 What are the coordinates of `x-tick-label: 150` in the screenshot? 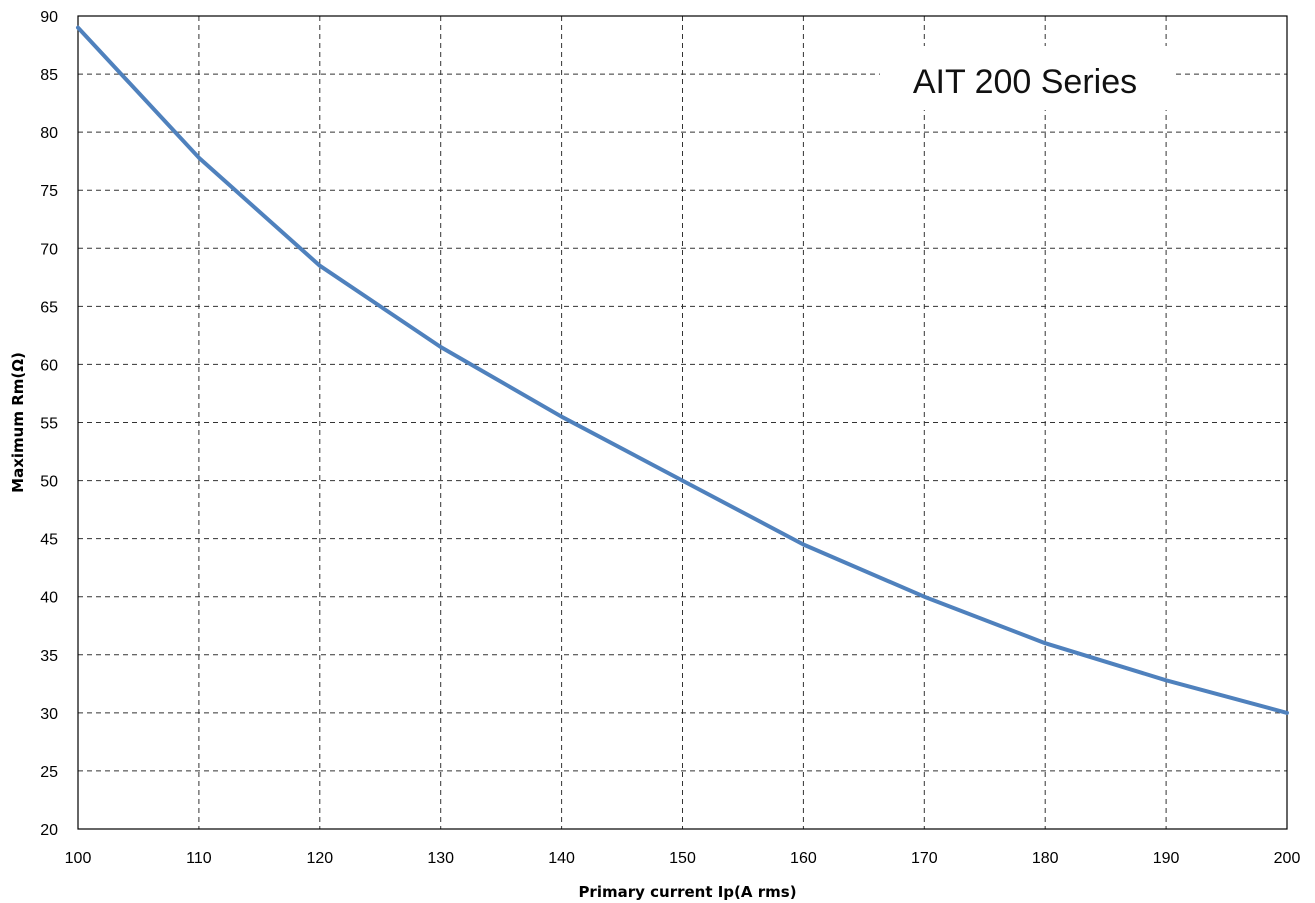 It's located at (682, 858).